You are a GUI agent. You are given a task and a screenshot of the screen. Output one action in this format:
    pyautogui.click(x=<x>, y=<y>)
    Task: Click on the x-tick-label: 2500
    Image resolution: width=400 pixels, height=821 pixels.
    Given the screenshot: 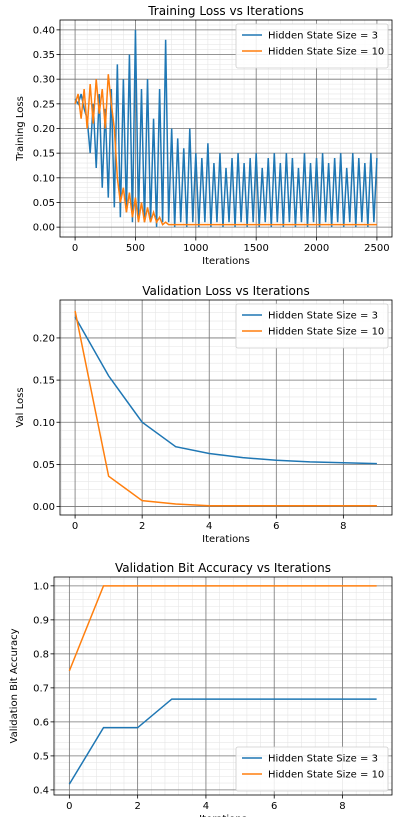 What is the action you would take?
    pyautogui.click(x=376, y=248)
    